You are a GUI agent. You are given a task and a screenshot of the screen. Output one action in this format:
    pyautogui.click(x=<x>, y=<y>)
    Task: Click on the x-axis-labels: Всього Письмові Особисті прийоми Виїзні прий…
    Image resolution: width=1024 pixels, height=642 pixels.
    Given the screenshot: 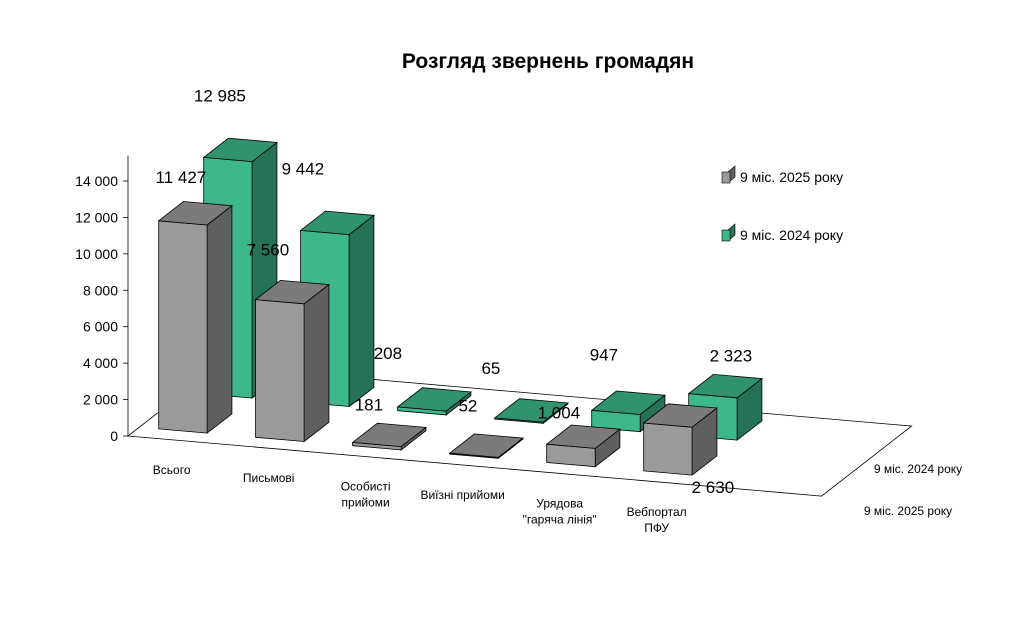 What is the action you would take?
    pyautogui.click(x=420, y=499)
    